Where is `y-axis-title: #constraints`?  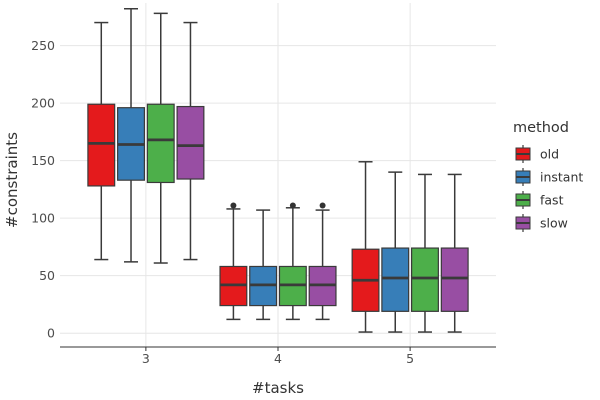
y-axis-title: #constraints is located at coordinates (12, 180).